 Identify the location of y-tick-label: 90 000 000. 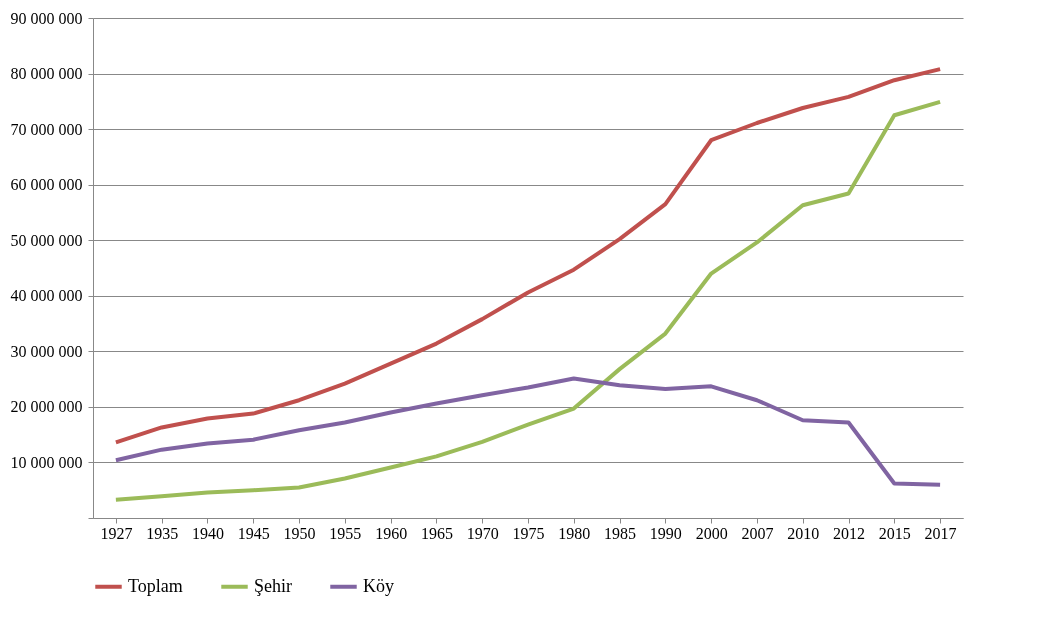
(46, 18).